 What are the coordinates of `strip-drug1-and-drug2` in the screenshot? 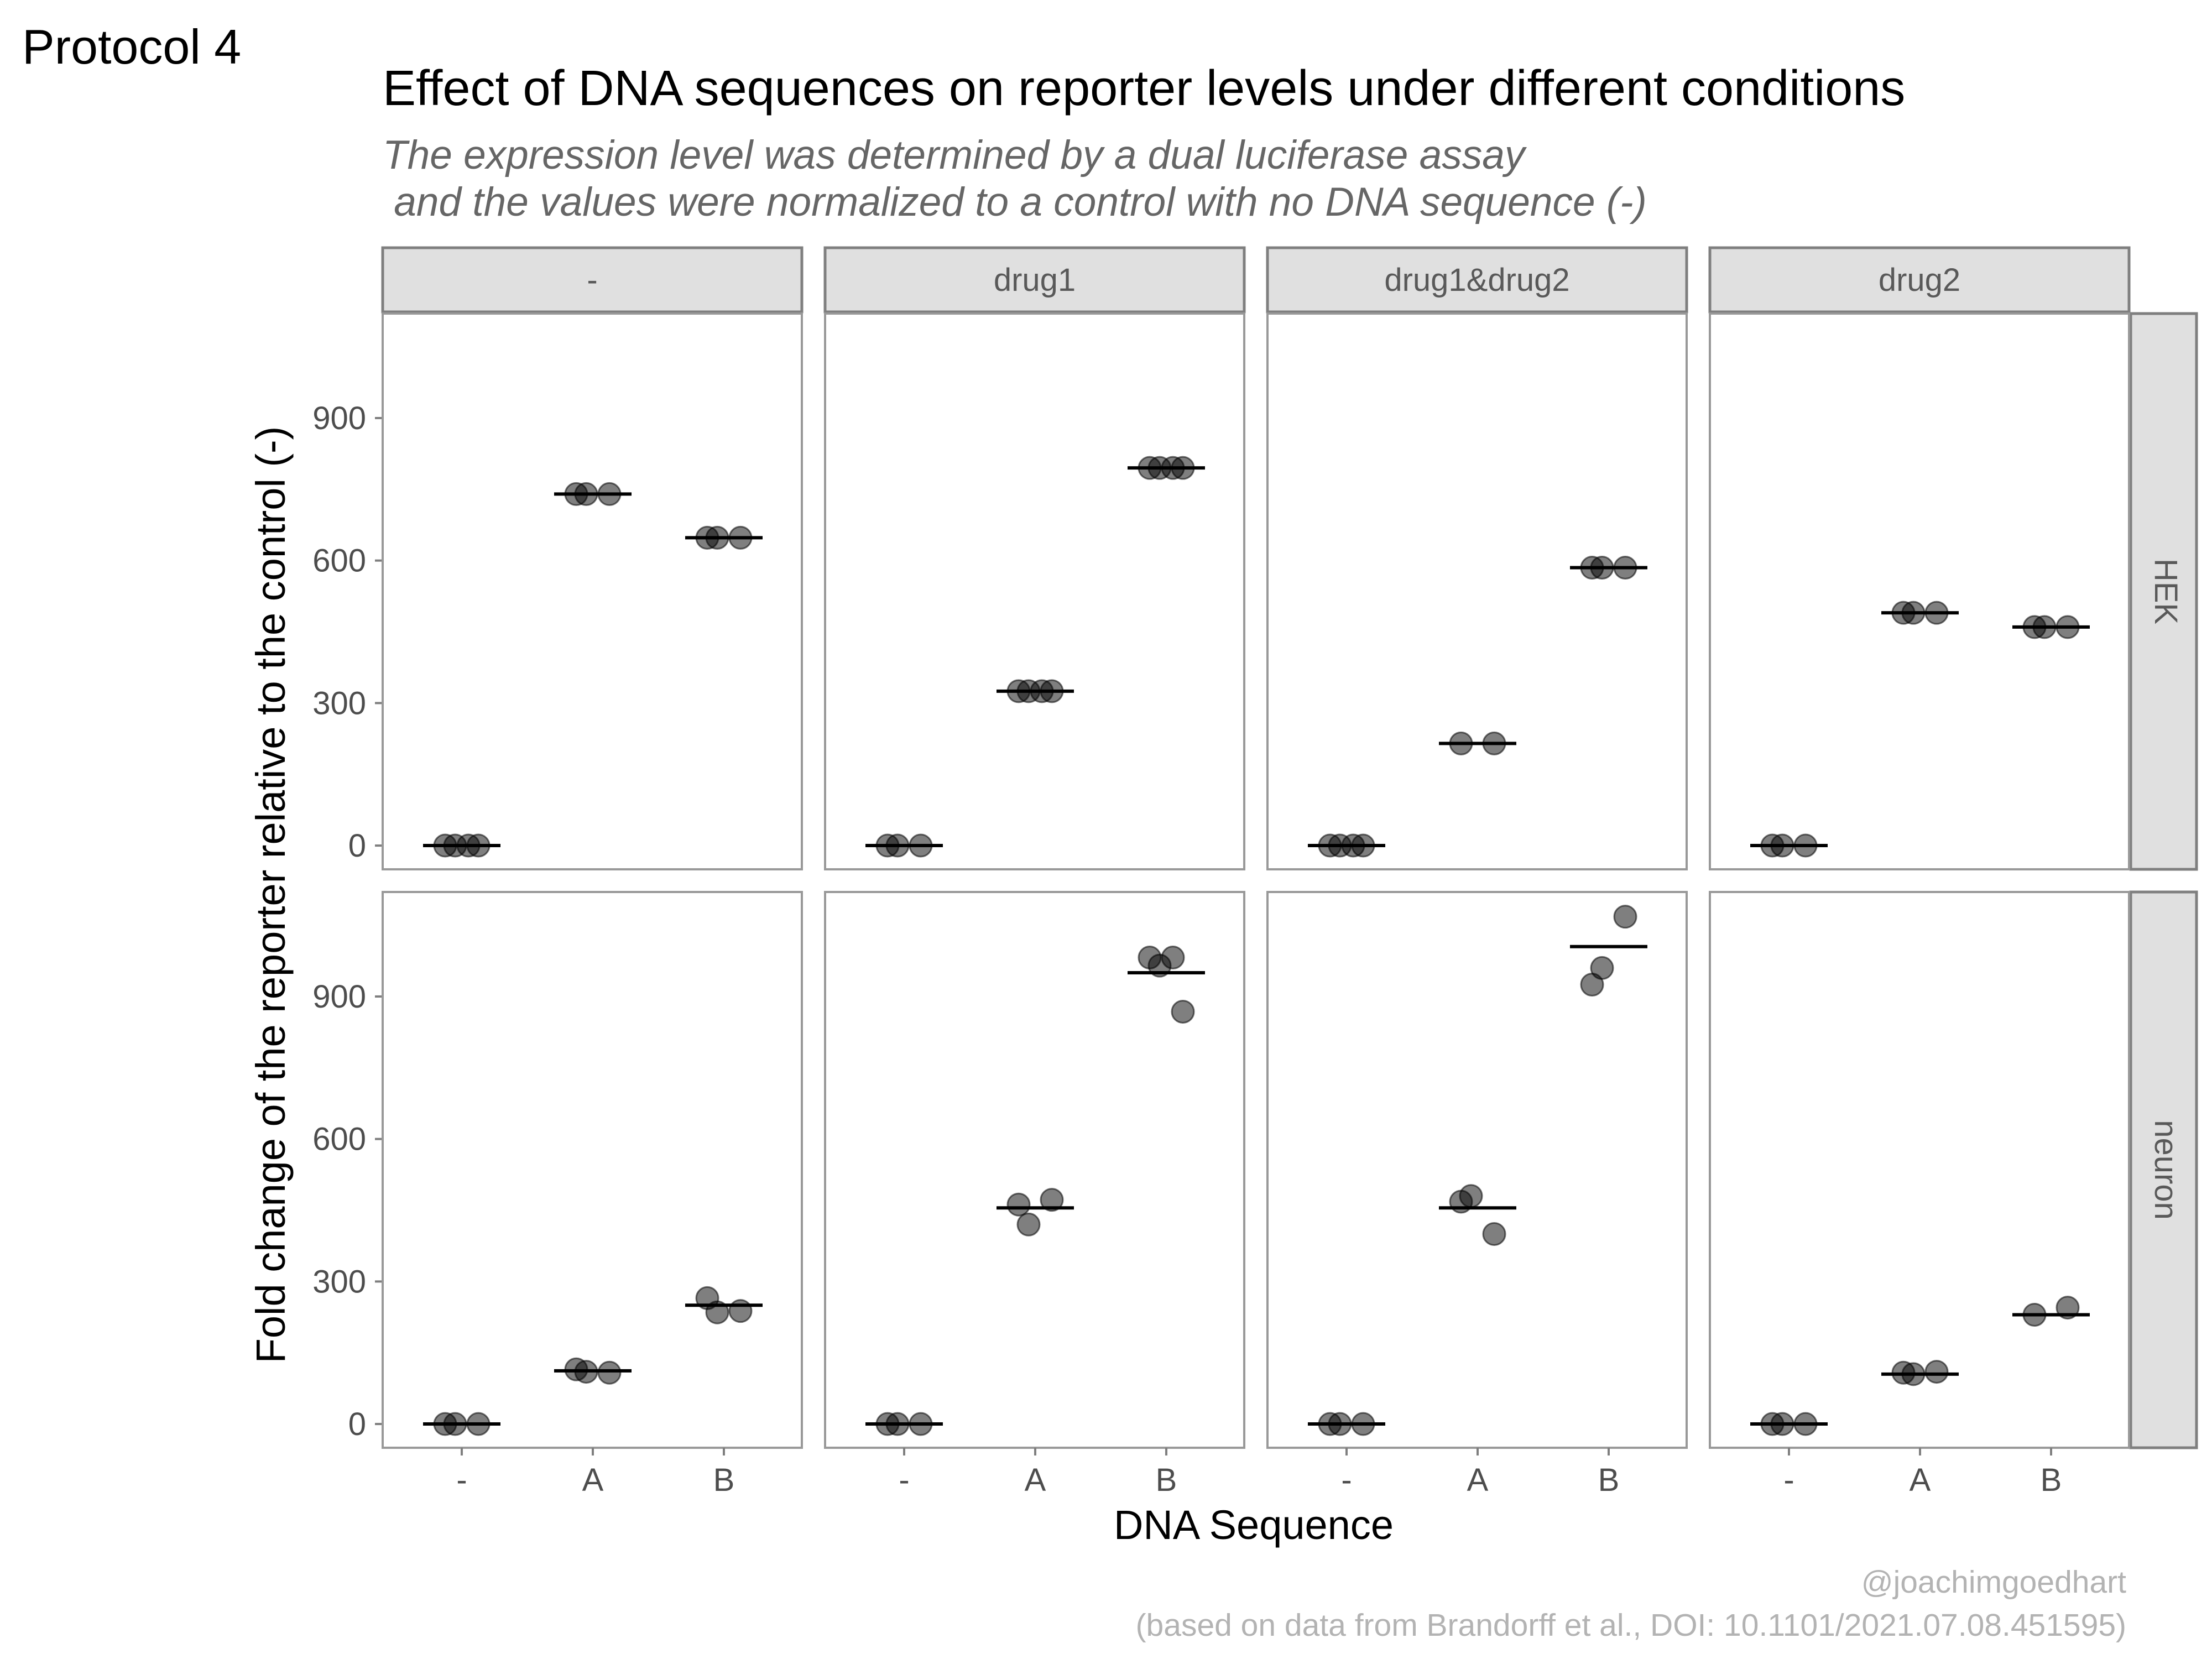 It's located at (1477, 280).